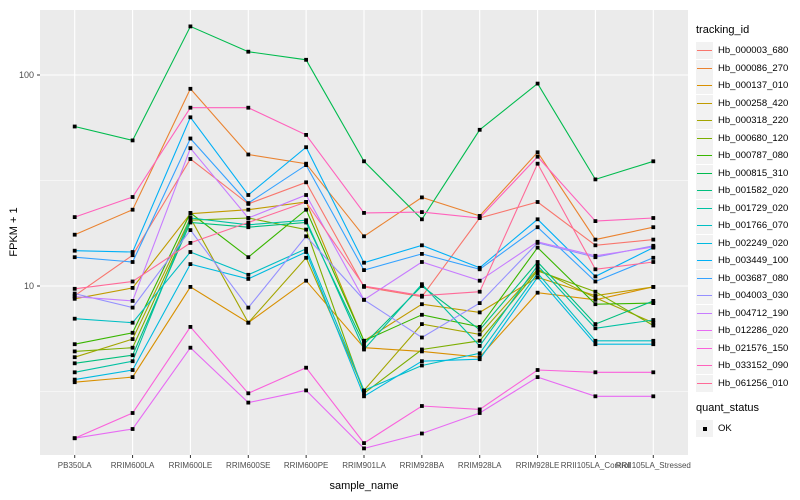 This screenshot has height=500, width=800. I want to click on legend-item: Hb_003449_100, so click(747, 261).